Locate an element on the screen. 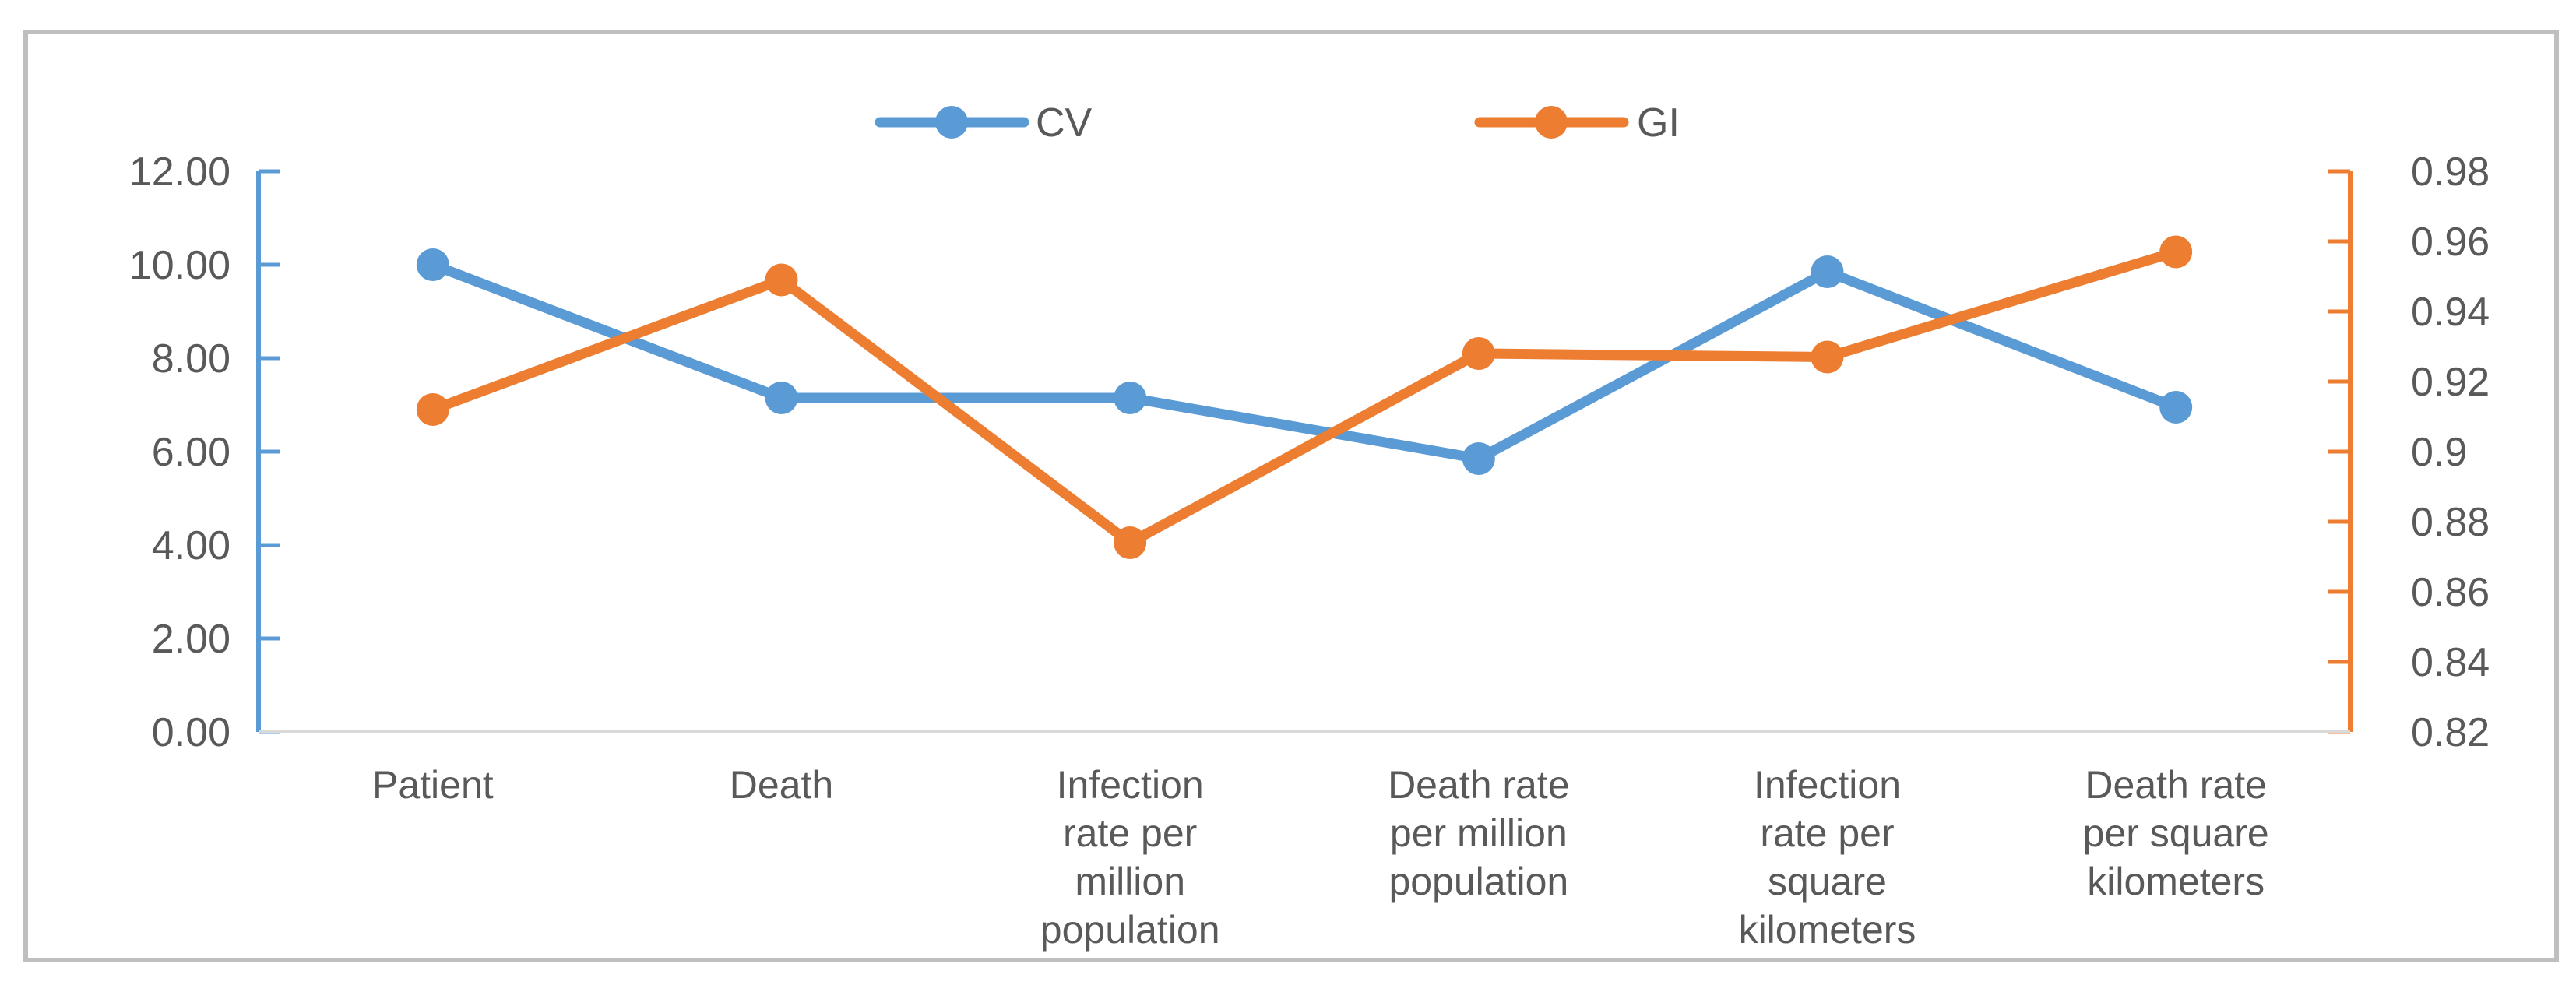  legend: CV GI is located at coordinates (1277, 123).